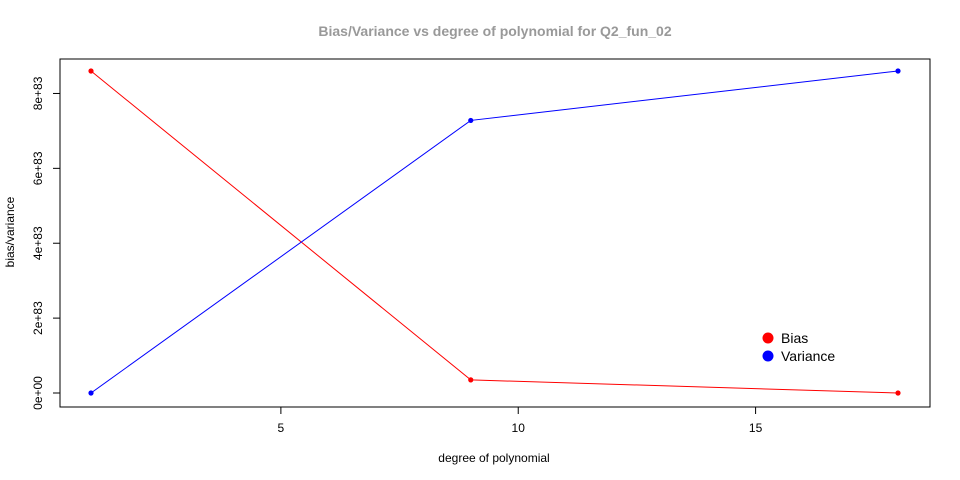 Image resolution: width=960 pixels, height=480 pixels. What do you see at coordinates (38, 93) in the screenshot?
I see `y-tick-label: 8e+83` at bounding box center [38, 93].